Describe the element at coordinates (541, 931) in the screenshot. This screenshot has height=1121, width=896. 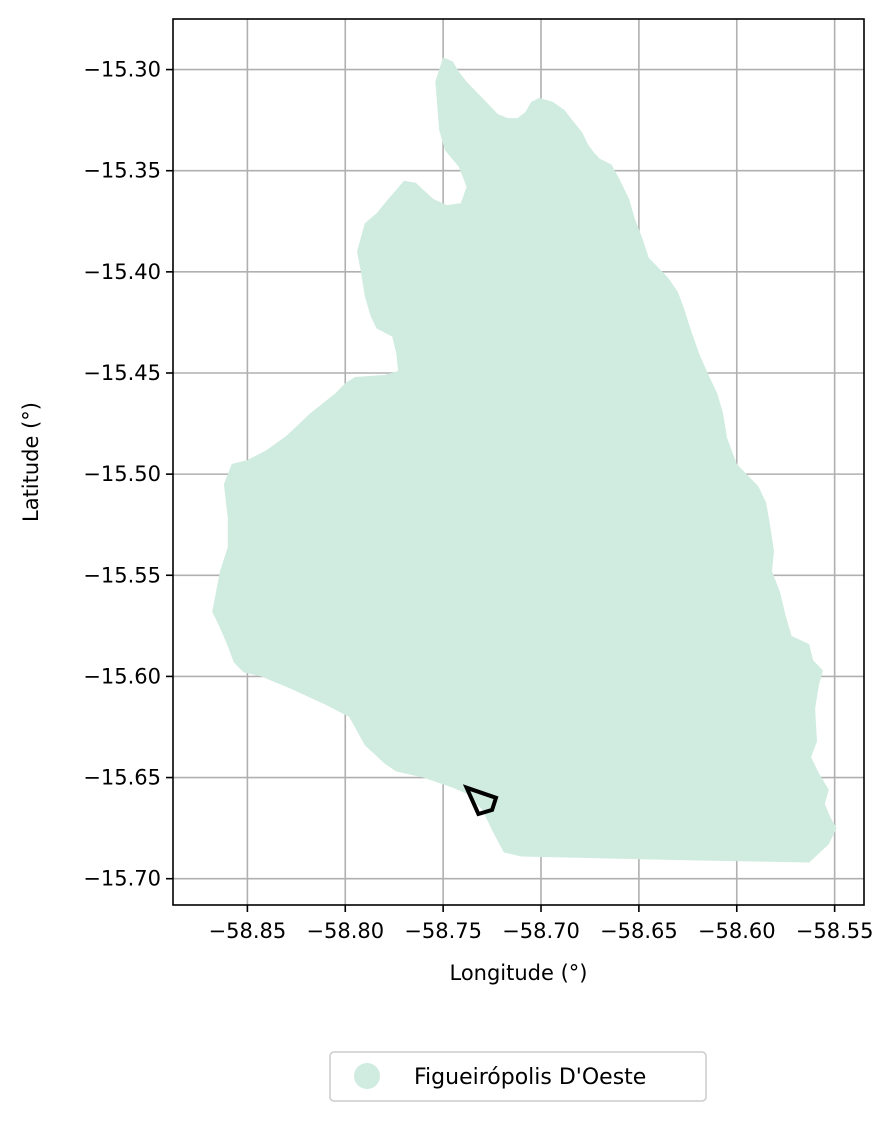
I see `x-tick-label: −58.70` at that location.